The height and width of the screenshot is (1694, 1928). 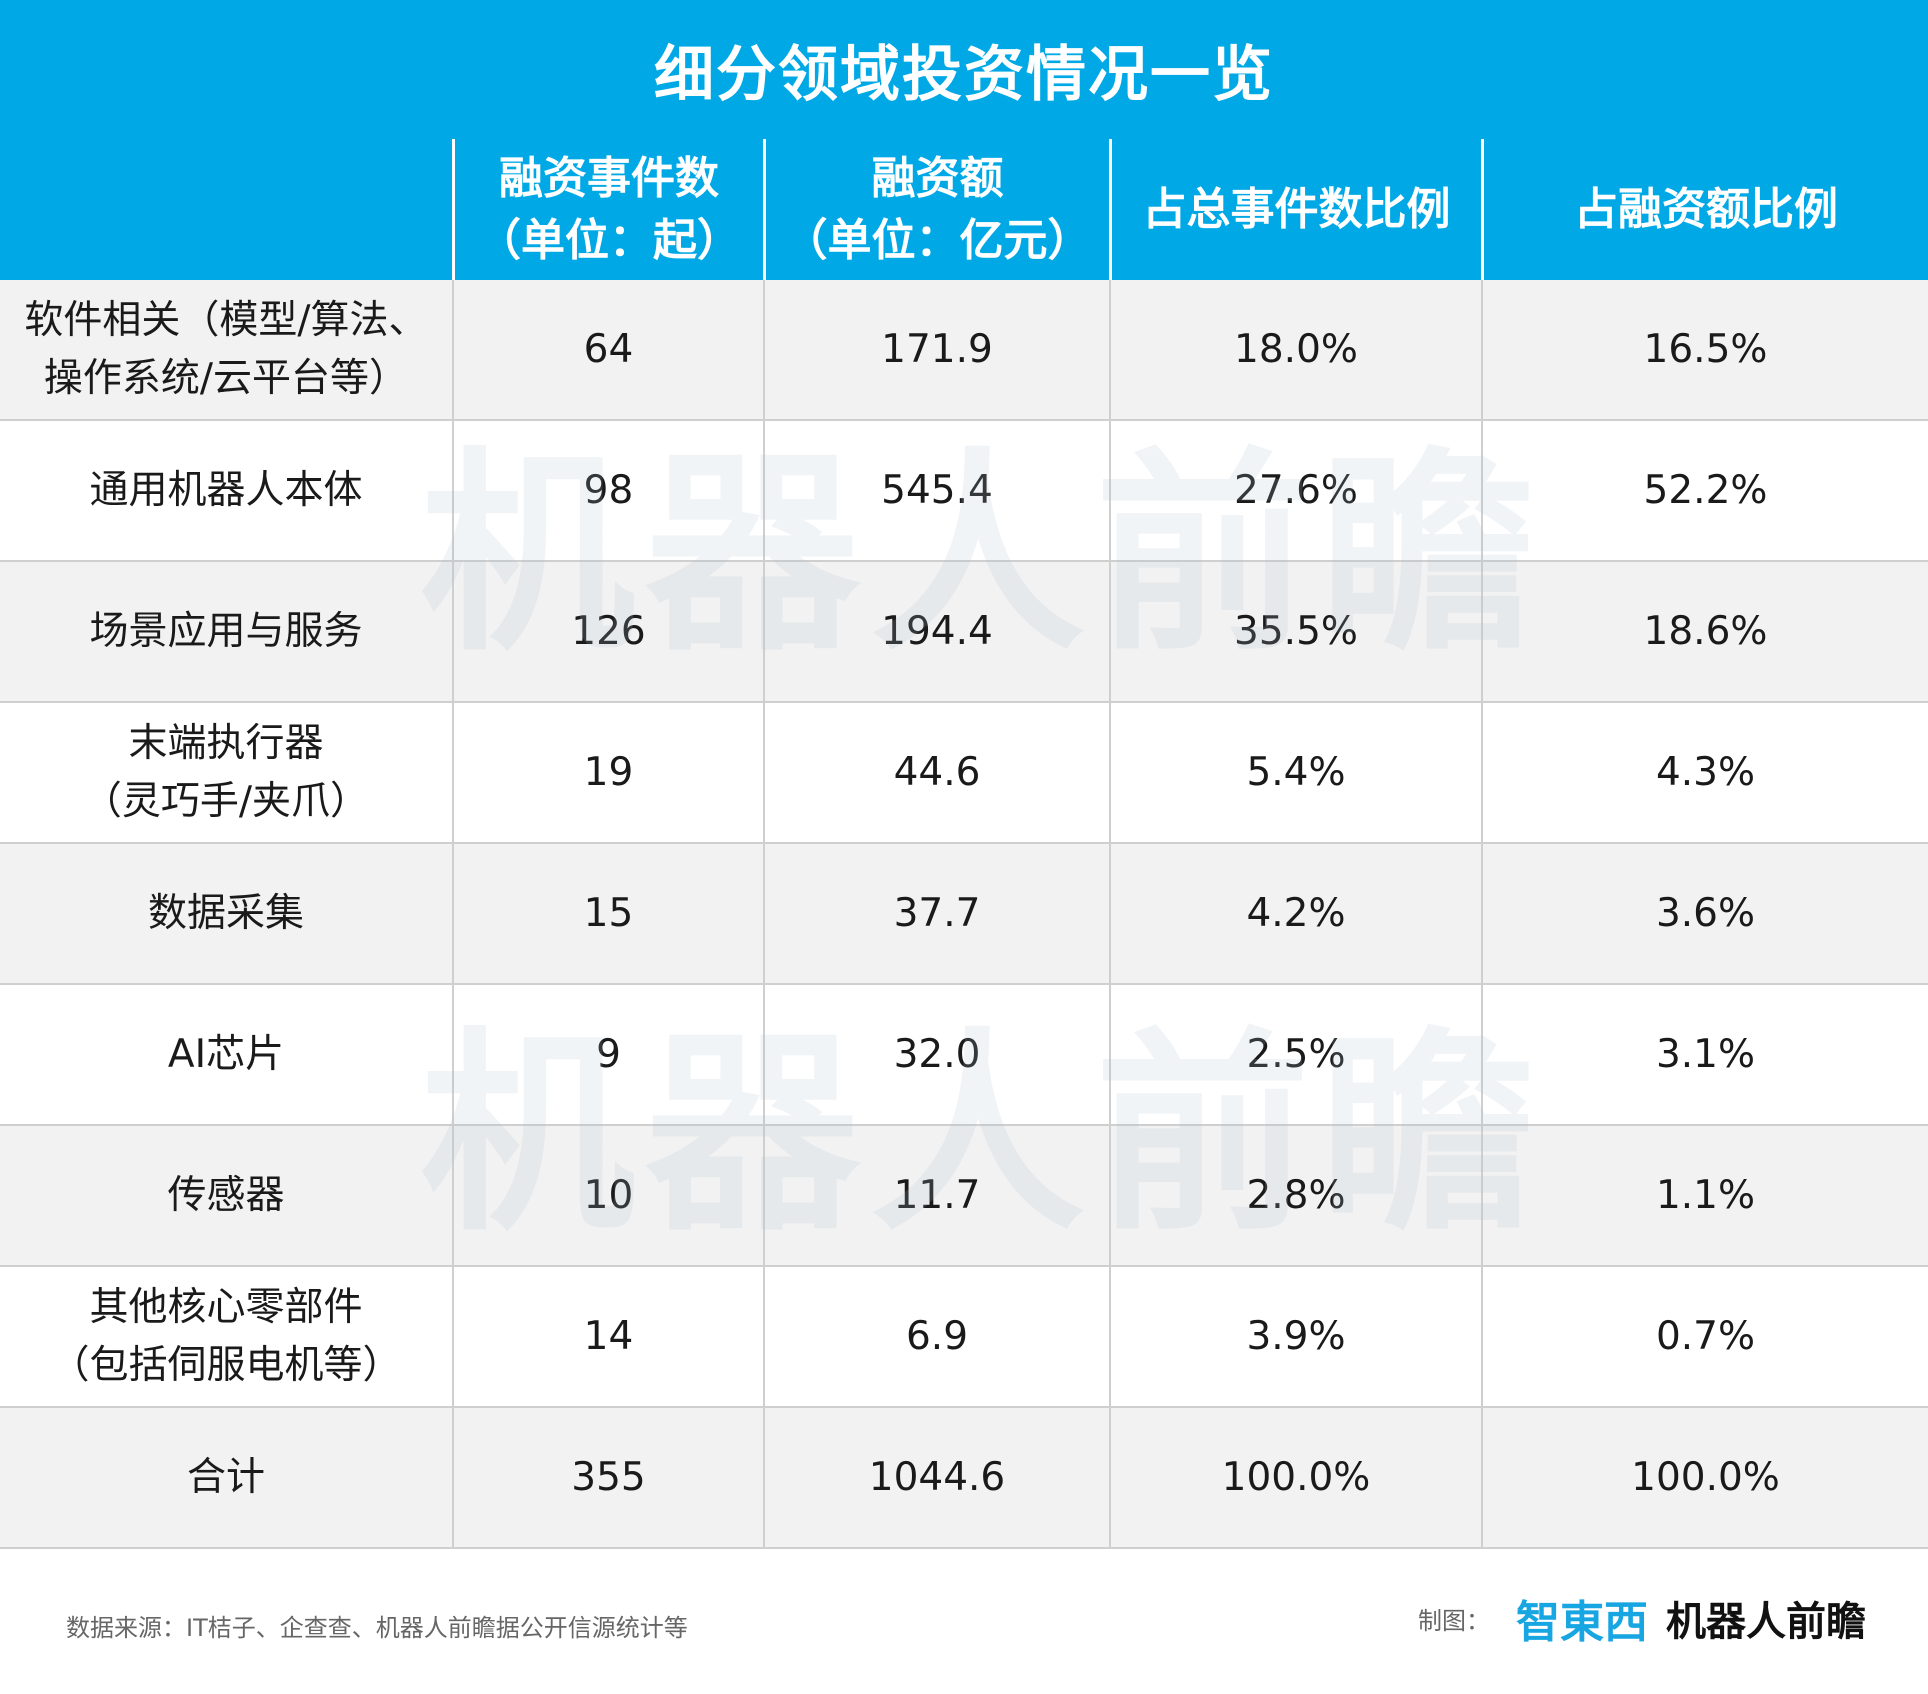 I want to click on event-share-cell: 18.0%, so click(x=1295, y=349).